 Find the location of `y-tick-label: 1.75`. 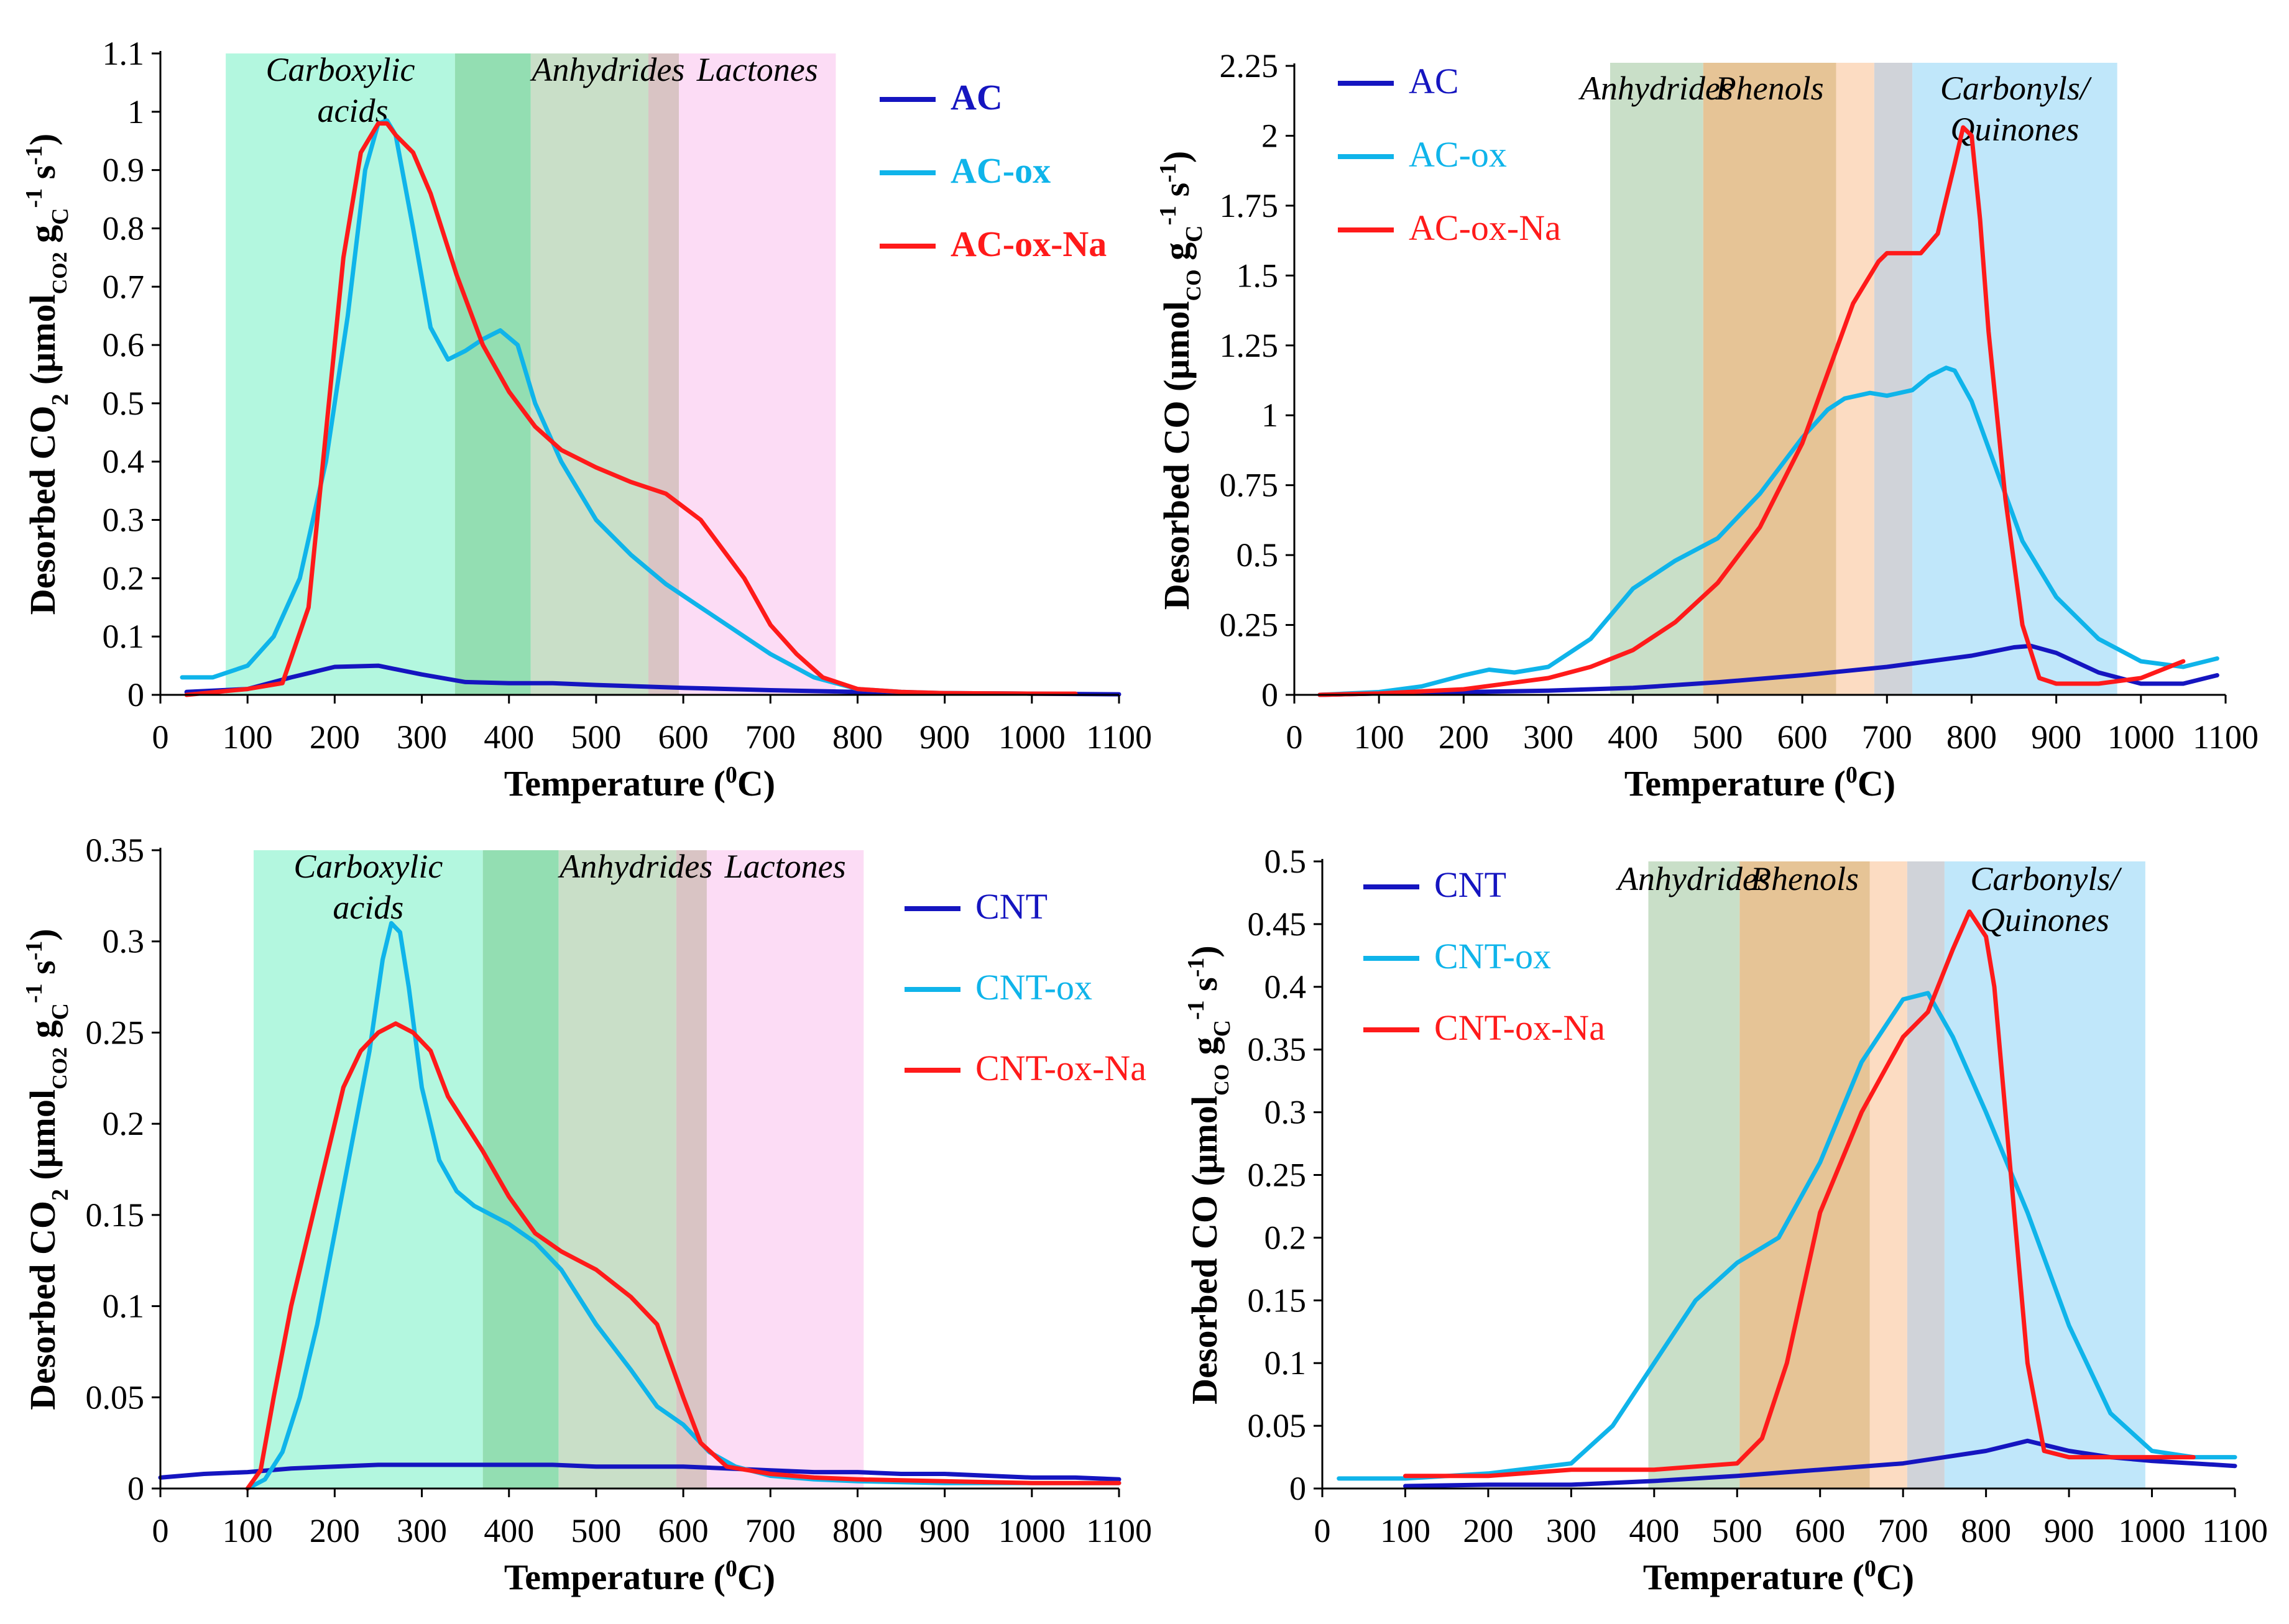

y-tick-label: 1.75 is located at coordinates (1250, 206).